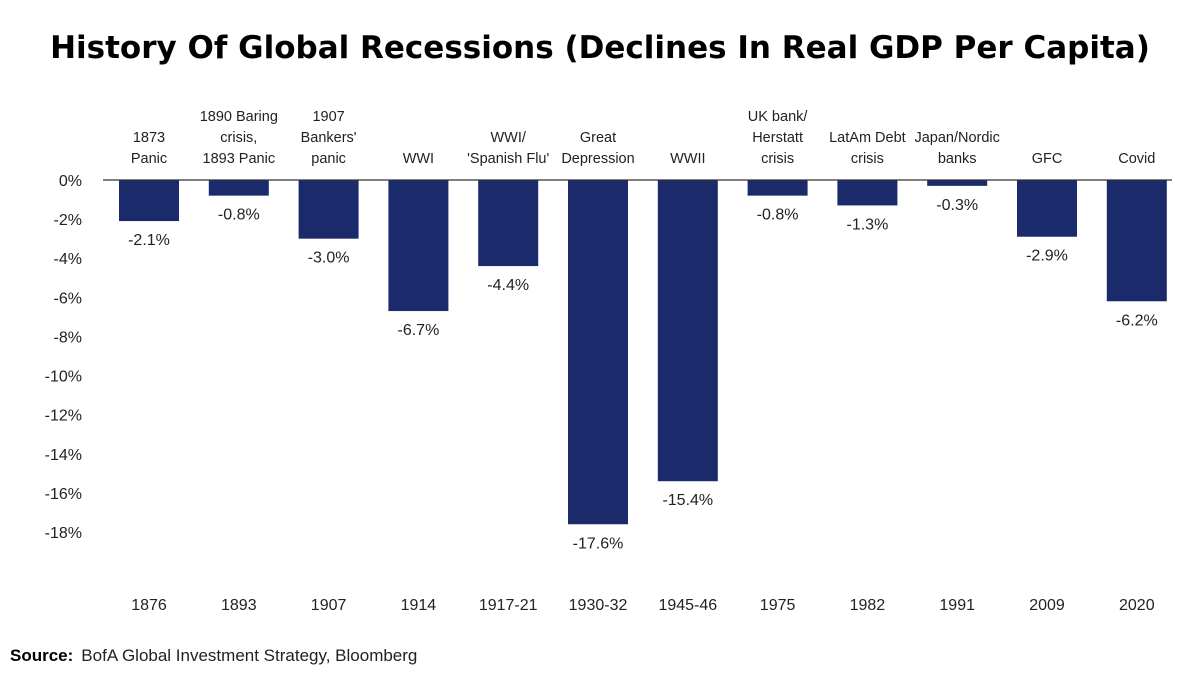  What do you see at coordinates (598, 138) in the screenshot?
I see `category-label: Great` at bounding box center [598, 138].